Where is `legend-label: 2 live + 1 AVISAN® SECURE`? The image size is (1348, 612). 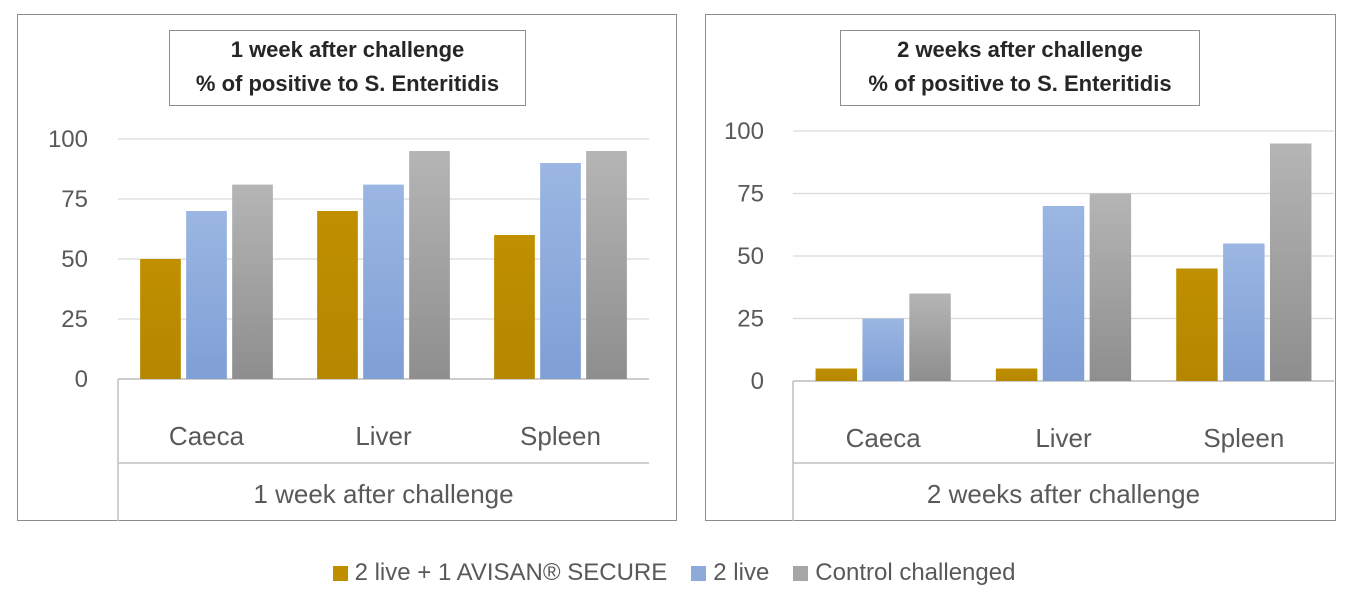 legend-label: 2 live + 1 AVISAN® SECURE is located at coordinates (511, 572).